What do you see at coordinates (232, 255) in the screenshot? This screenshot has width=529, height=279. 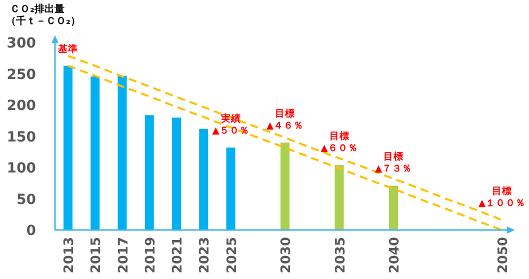 I see `x-tick-label: 2025` at bounding box center [232, 255].